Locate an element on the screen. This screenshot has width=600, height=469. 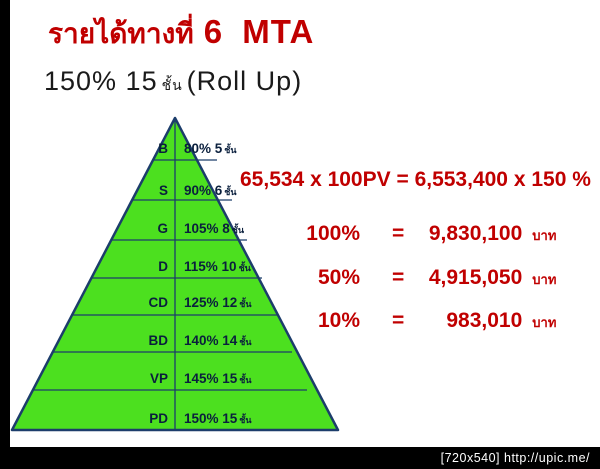
payout-percent: 10% is located at coordinates (338, 320).